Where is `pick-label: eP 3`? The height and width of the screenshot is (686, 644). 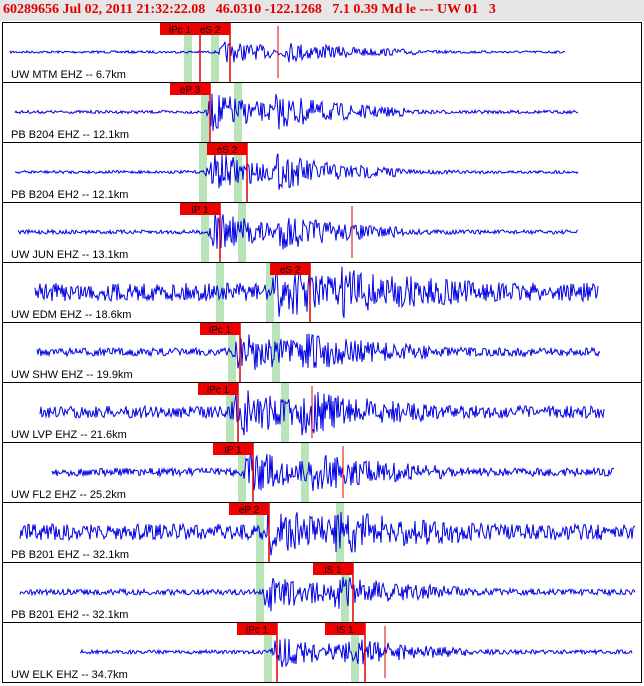
pick-label: eP 3 is located at coordinates (190, 90).